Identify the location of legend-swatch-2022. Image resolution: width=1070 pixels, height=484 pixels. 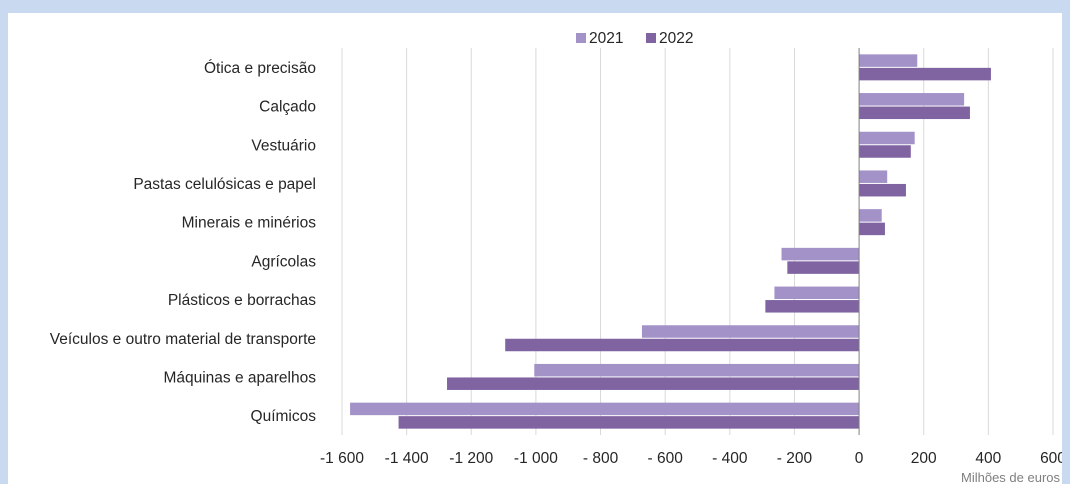
(651, 38).